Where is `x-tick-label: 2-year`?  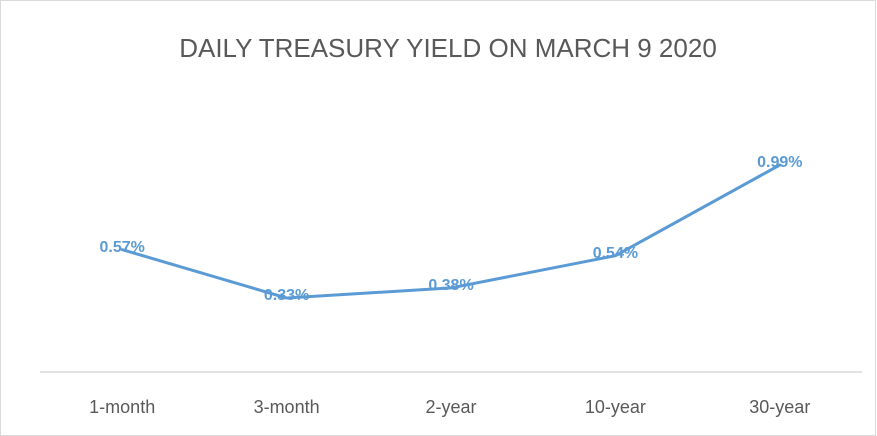
x-tick-label: 2-year is located at coordinates (450, 407).